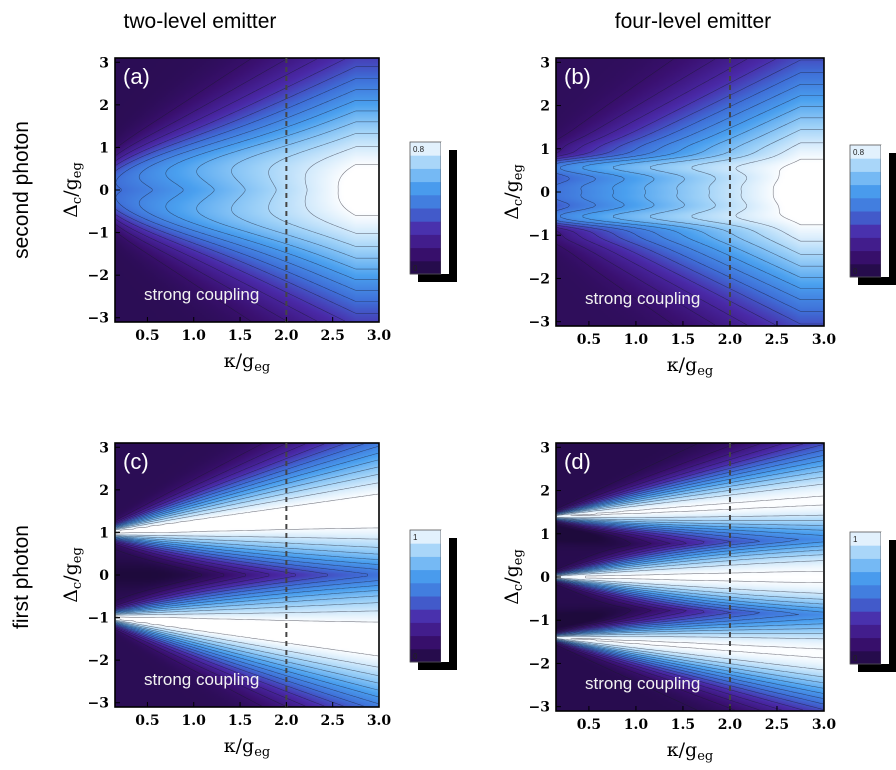 This screenshot has width=896, height=770. Describe the element at coordinates (77, 170) in the screenshot. I see `y-axis-label-part: eg` at that location.